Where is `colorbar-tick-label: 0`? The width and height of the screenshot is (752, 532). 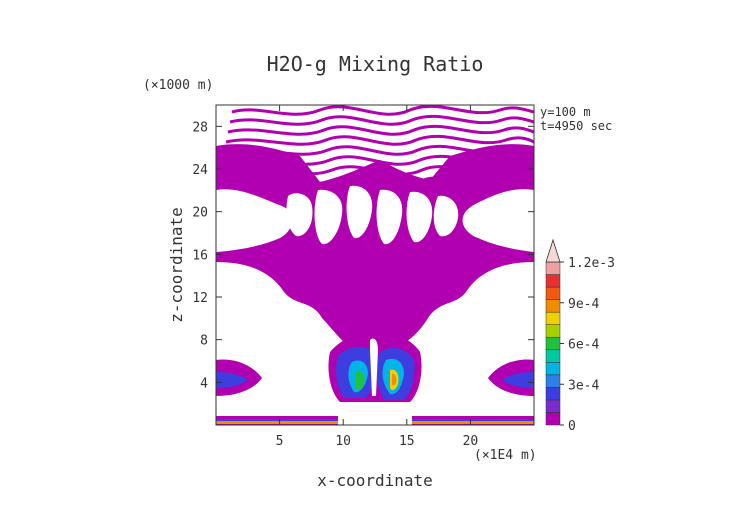
colorbar-tick-label: 0 is located at coordinates (572, 426).